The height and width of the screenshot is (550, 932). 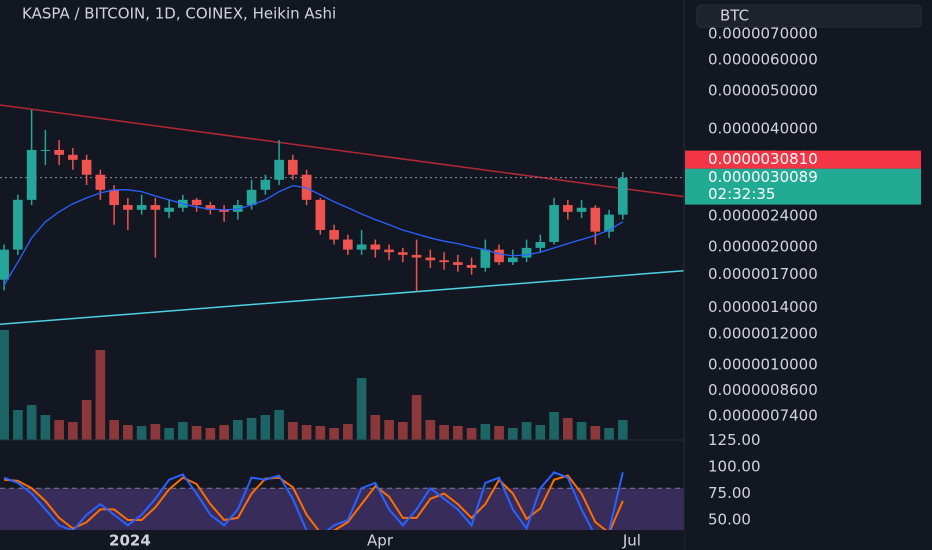 What do you see at coordinates (763, 216) in the screenshot?
I see `y-tick-label: 0.0000024000` at bounding box center [763, 216].